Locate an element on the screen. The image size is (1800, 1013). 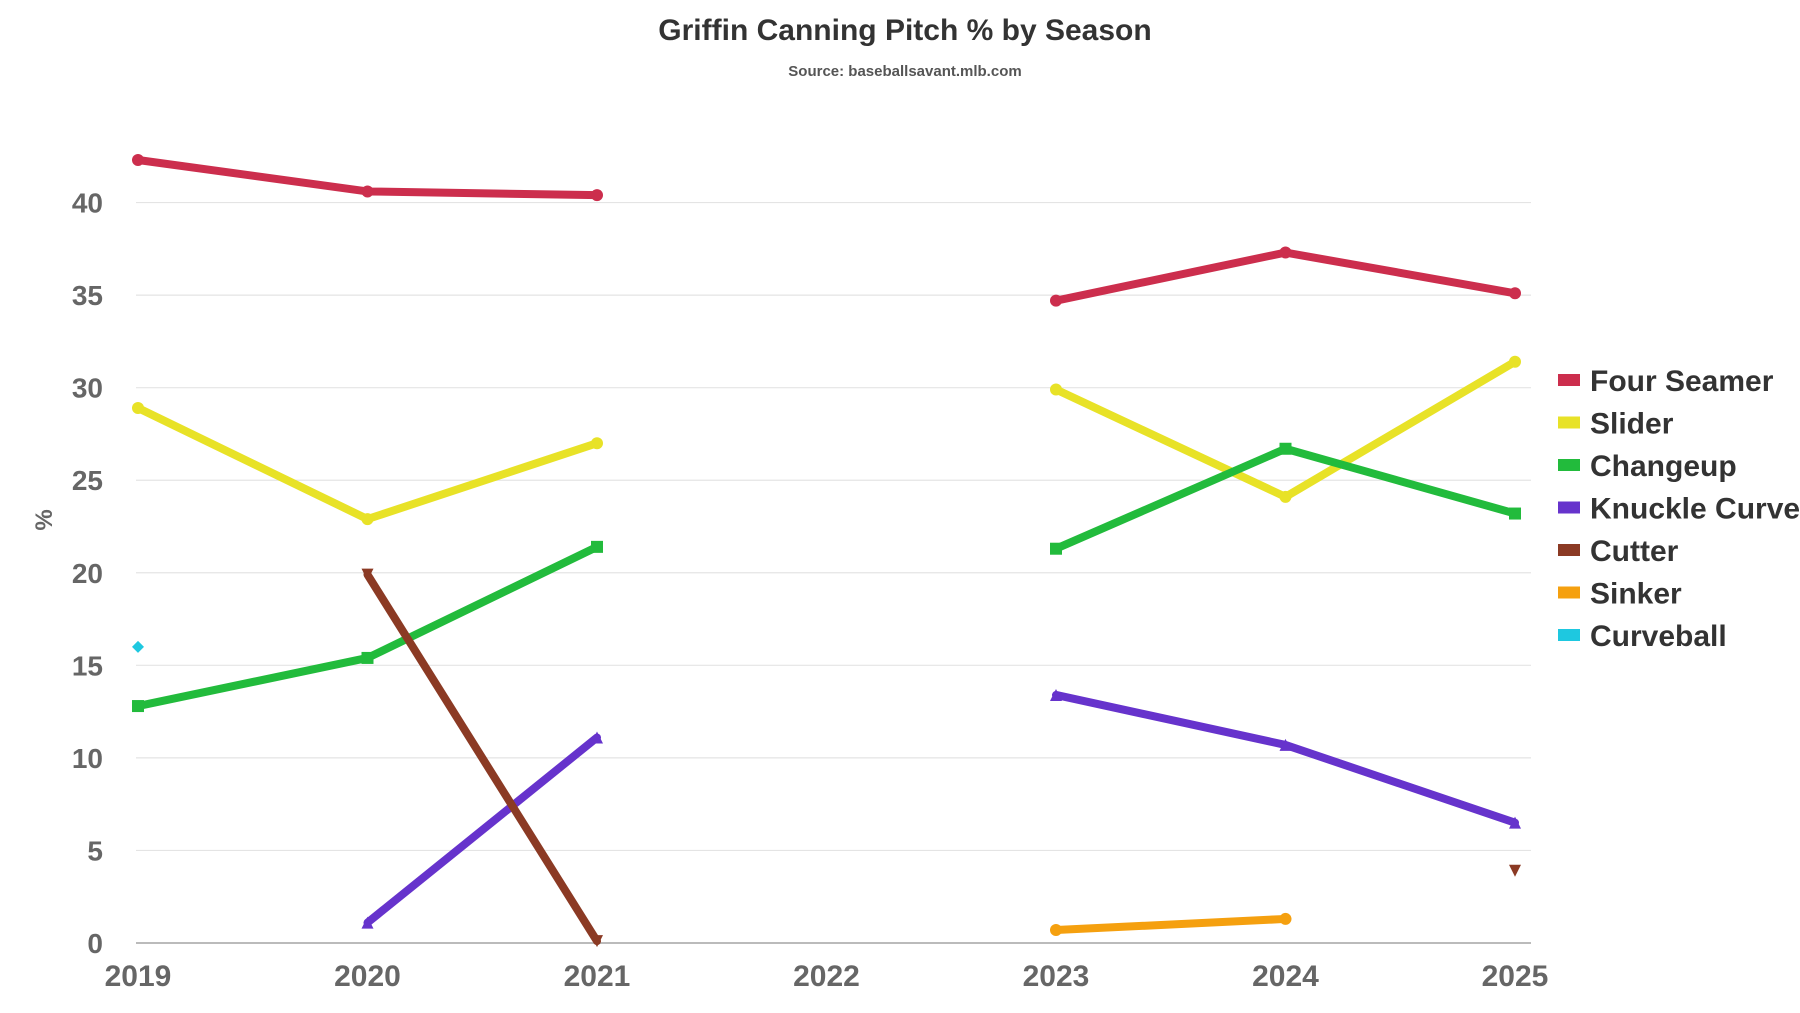
x-tick-label: 2022 is located at coordinates (826, 976).